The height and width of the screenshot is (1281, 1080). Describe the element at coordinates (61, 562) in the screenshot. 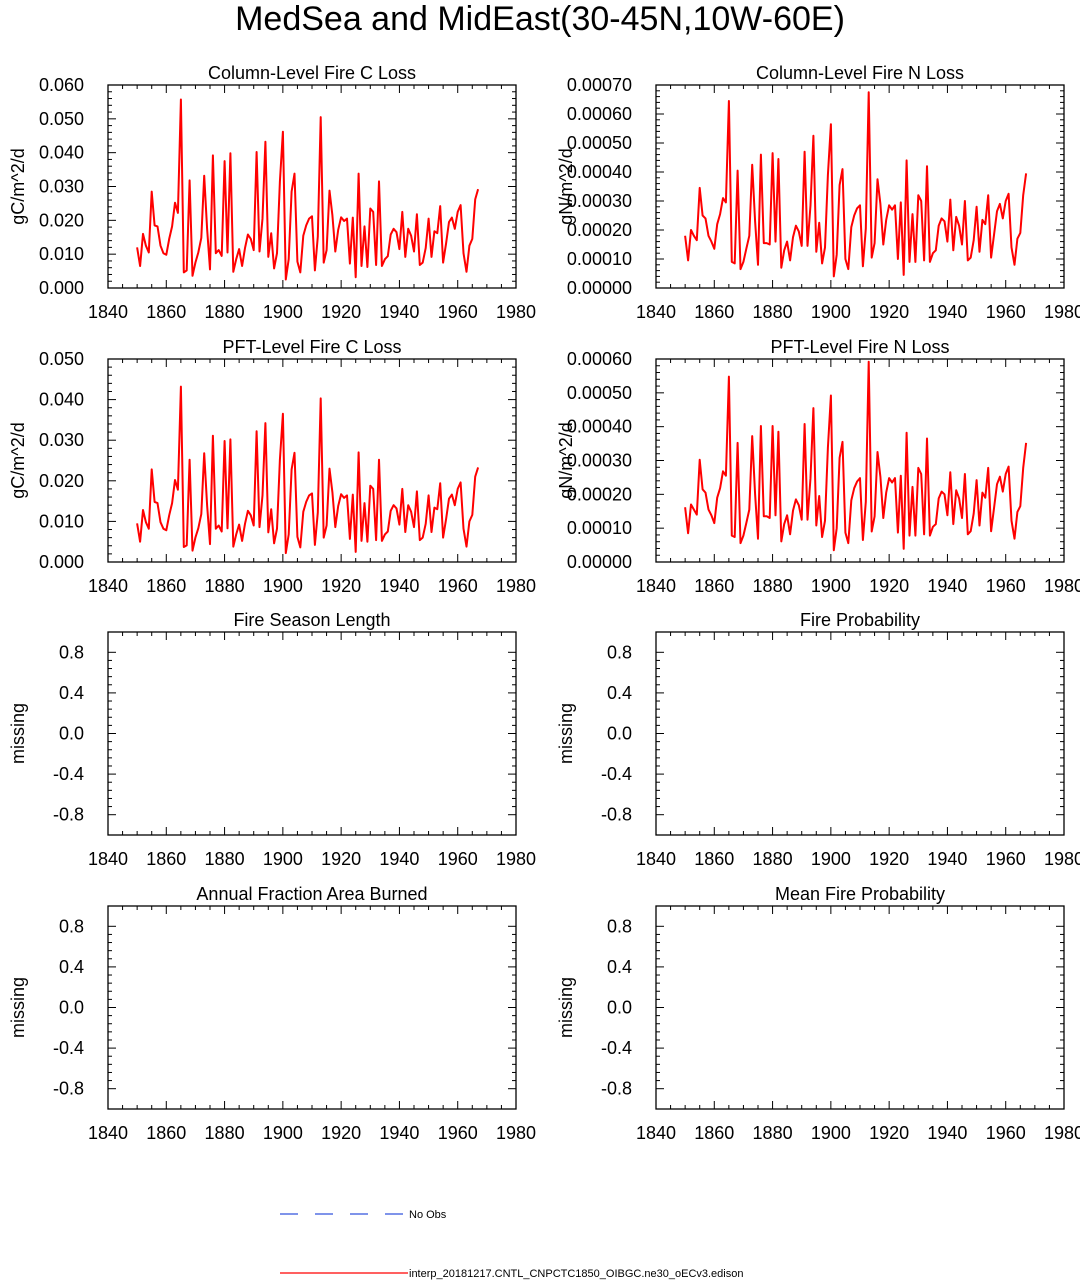

I see `y-tick-label: 0.000` at that location.